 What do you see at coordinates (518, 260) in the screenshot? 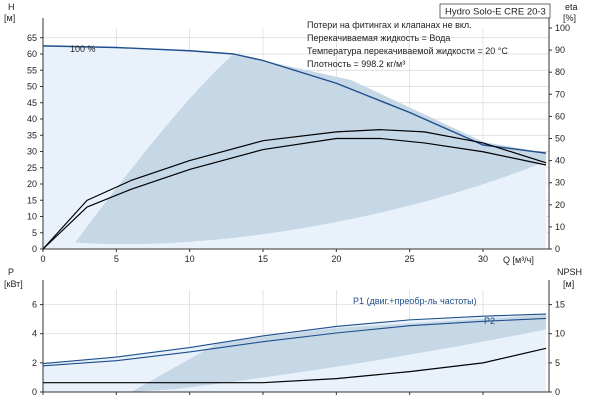
I see `x-axis-label: Q [м³/ч]` at bounding box center [518, 260].